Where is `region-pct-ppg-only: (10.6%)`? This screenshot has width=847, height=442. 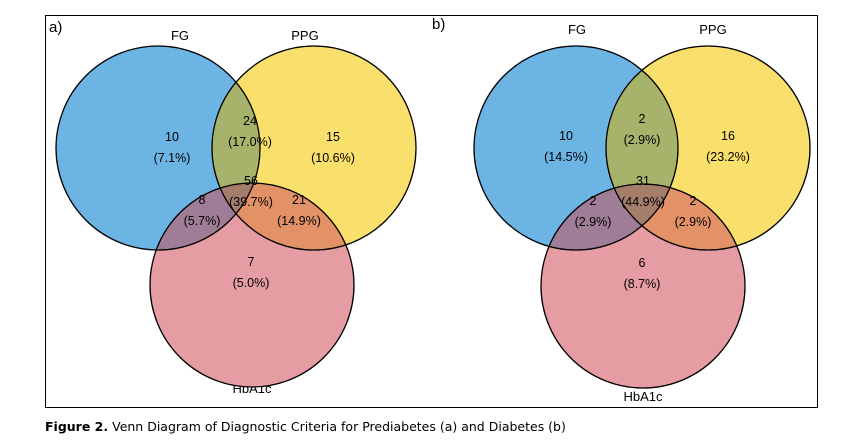
region-pct-ppg-only: (10.6%) is located at coordinates (333, 158).